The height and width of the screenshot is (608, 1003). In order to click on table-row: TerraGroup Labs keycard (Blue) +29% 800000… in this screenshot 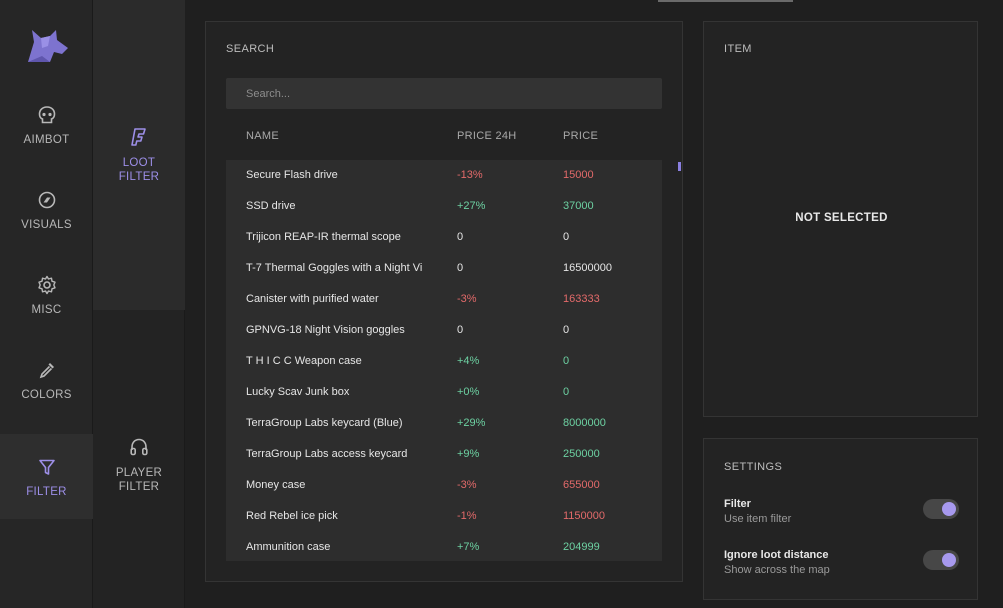, I will do `click(444, 423)`.